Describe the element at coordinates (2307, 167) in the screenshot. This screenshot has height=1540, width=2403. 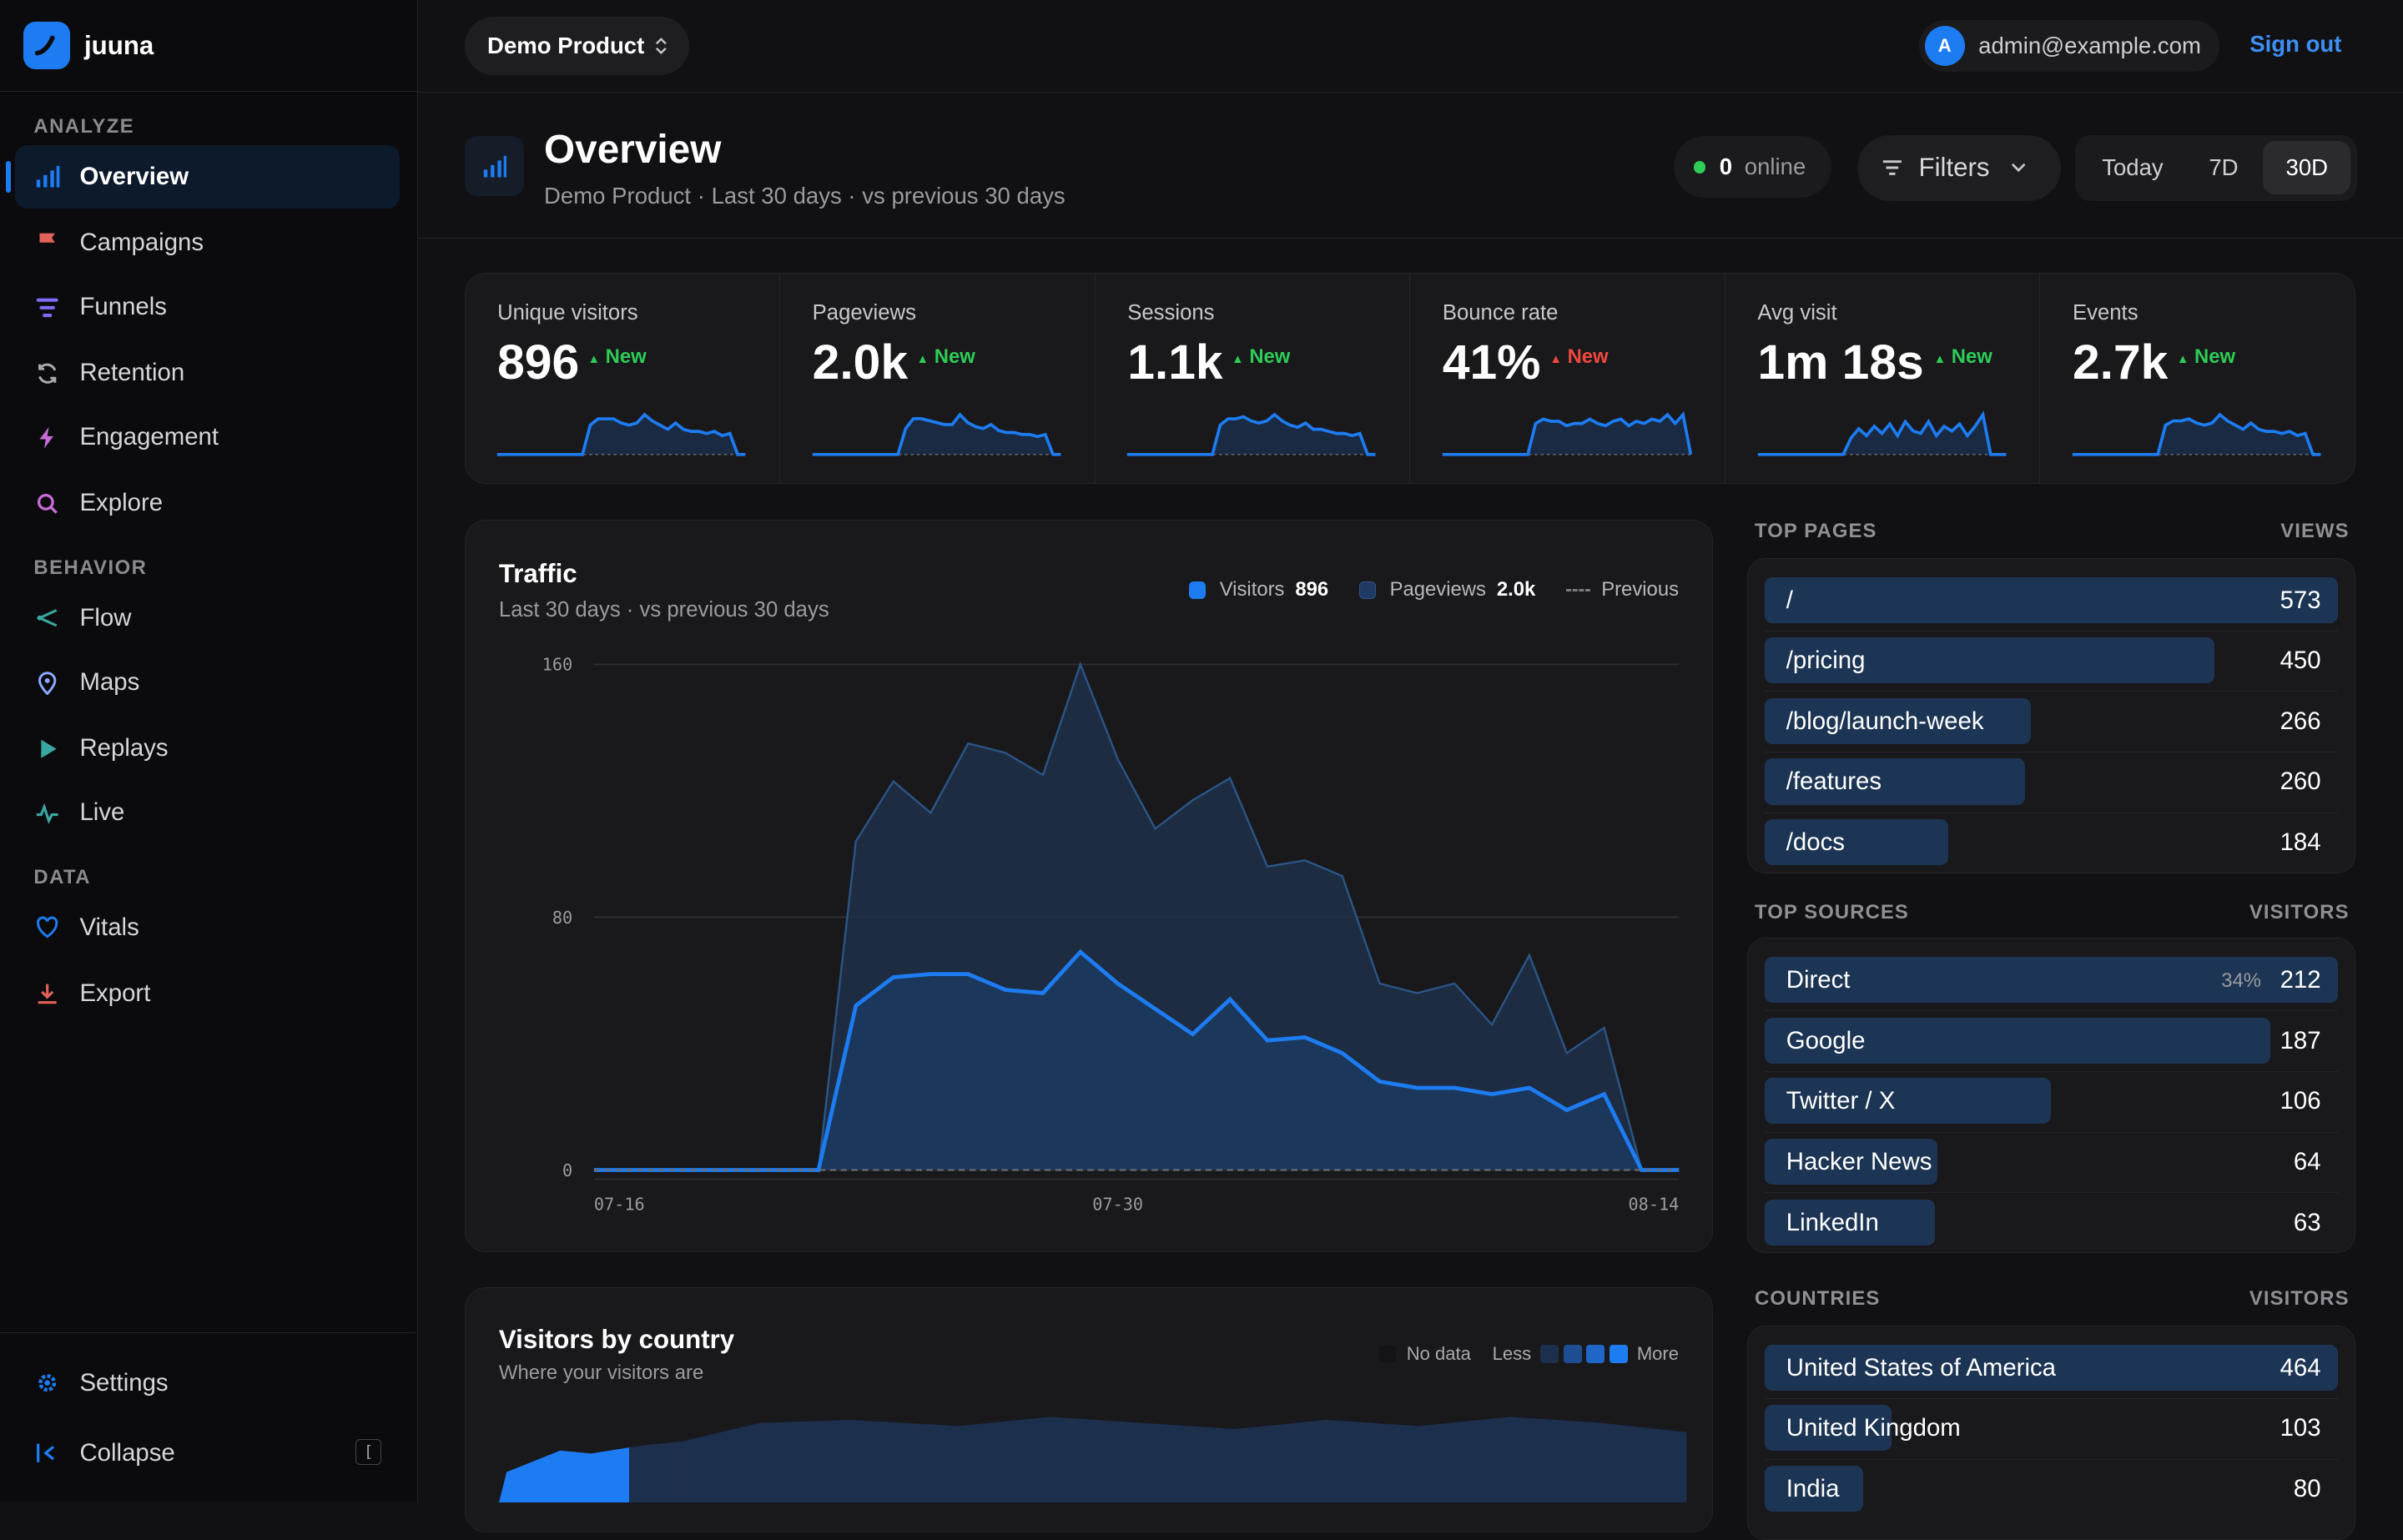
I see `range-30d: 30D` at that location.